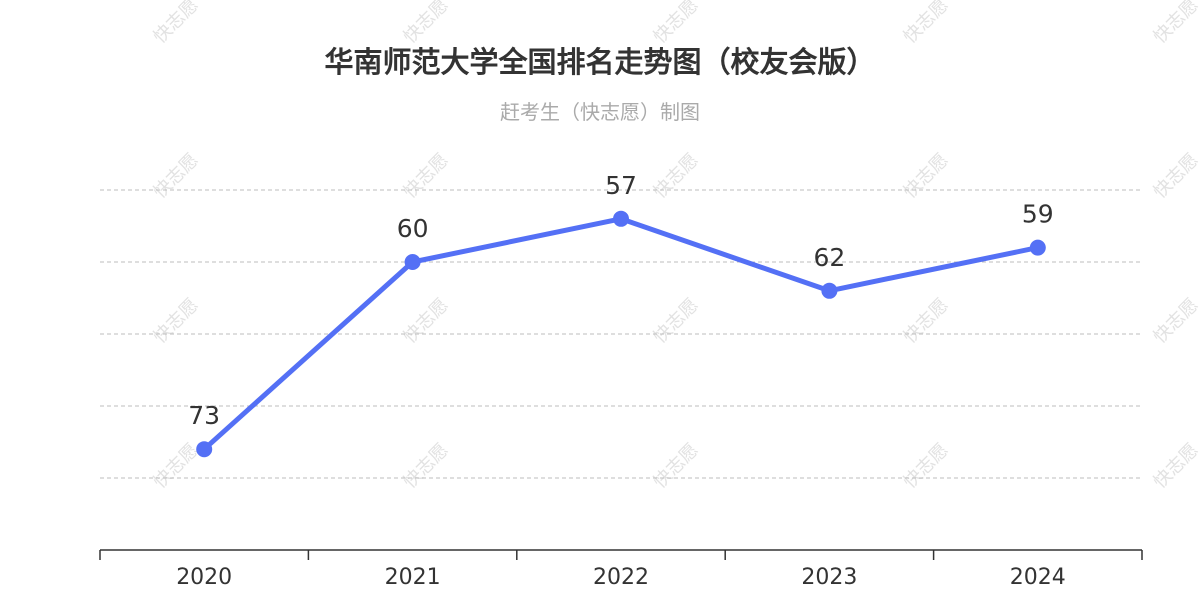  I want to click on x-axis-ticks, so click(621, 555).